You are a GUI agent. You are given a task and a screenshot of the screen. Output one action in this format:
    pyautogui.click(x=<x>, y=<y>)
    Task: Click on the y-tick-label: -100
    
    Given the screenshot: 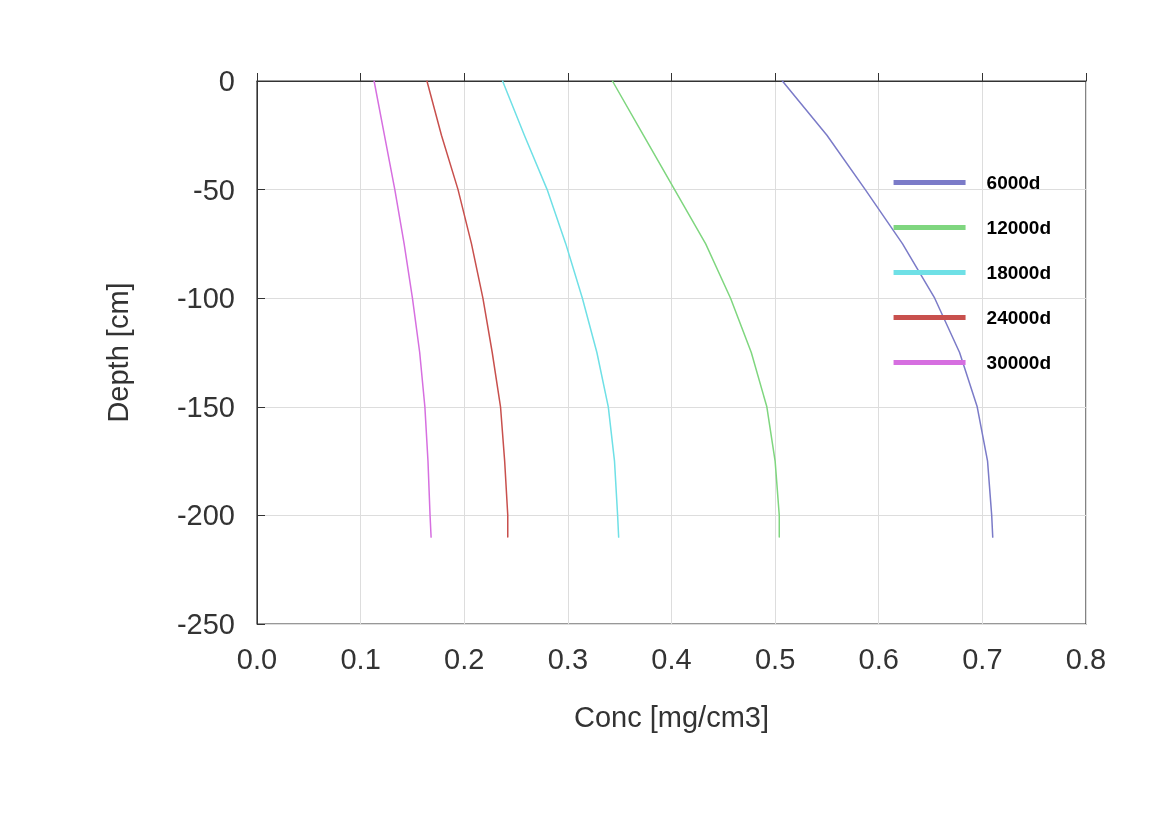 What is the action you would take?
    pyautogui.click(x=205, y=298)
    